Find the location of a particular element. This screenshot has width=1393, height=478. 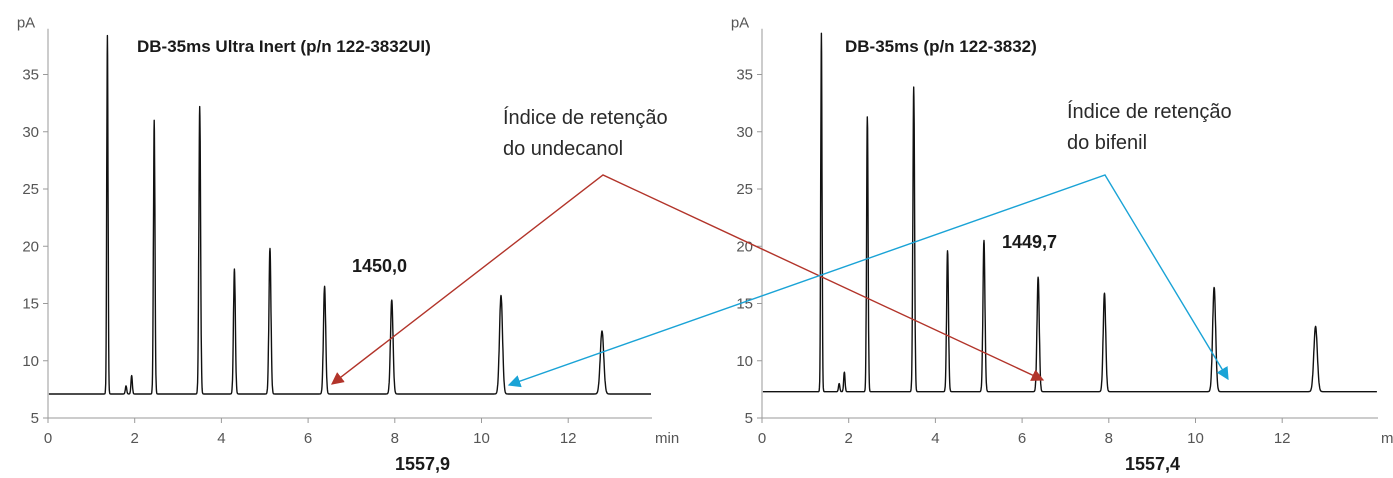

right-y-tick-label: 15 is located at coordinates (744, 304).